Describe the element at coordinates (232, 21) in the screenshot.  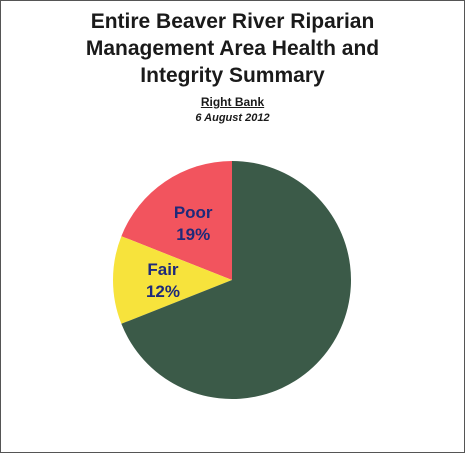
I see `chart-title-line-1: Entire Beaver River Riparian` at that location.